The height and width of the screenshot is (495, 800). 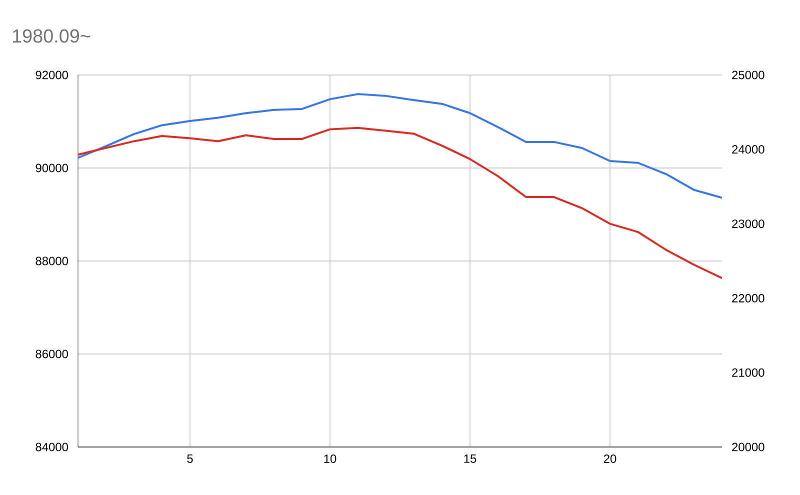 What do you see at coordinates (52, 354) in the screenshot?
I see `y-tick-label: 86000` at bounding box center [52, 354].